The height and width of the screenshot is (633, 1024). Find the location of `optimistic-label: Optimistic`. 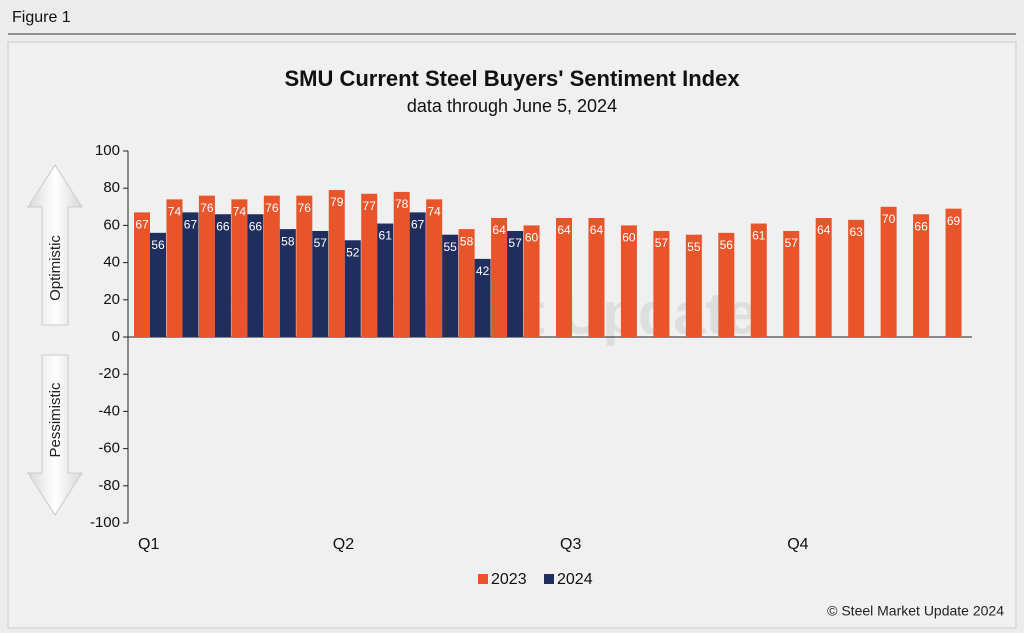

optimistic-label: Optimistic is located at coordinates (55, 268).